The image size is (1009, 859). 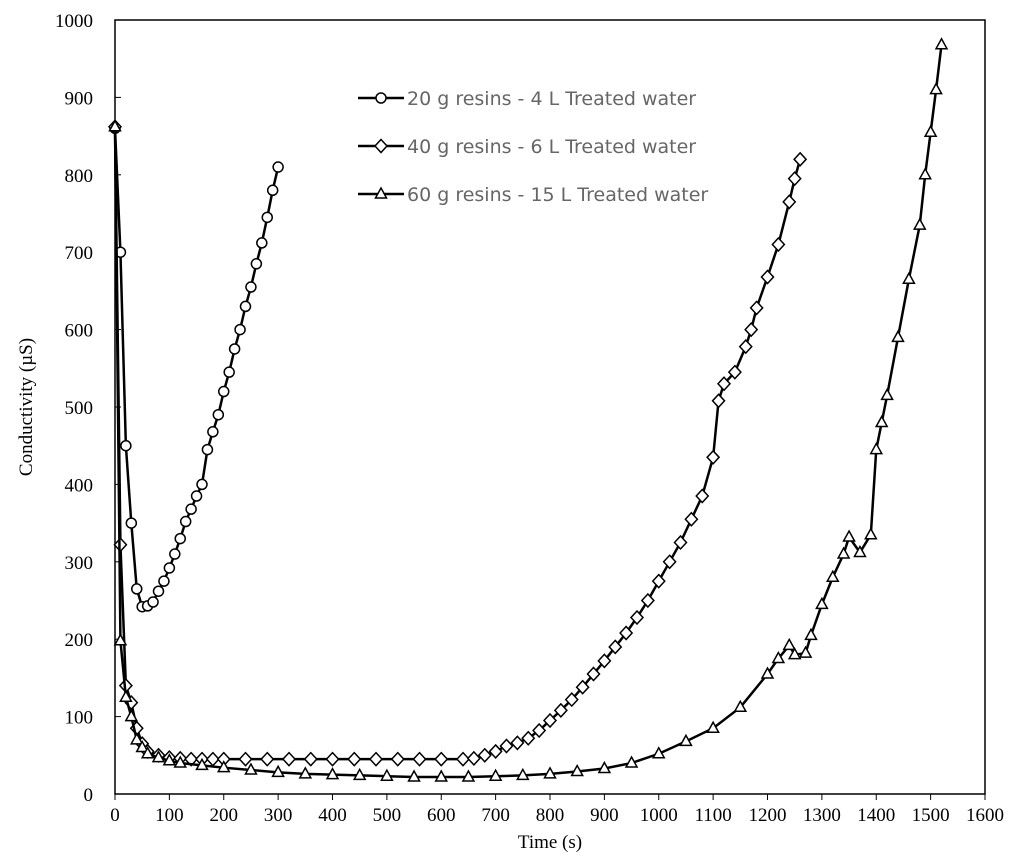 What do you see at coordinates (79, 408) in the screenshot?
I see `y-tick-label: 500` at bounding box center [79, 408].